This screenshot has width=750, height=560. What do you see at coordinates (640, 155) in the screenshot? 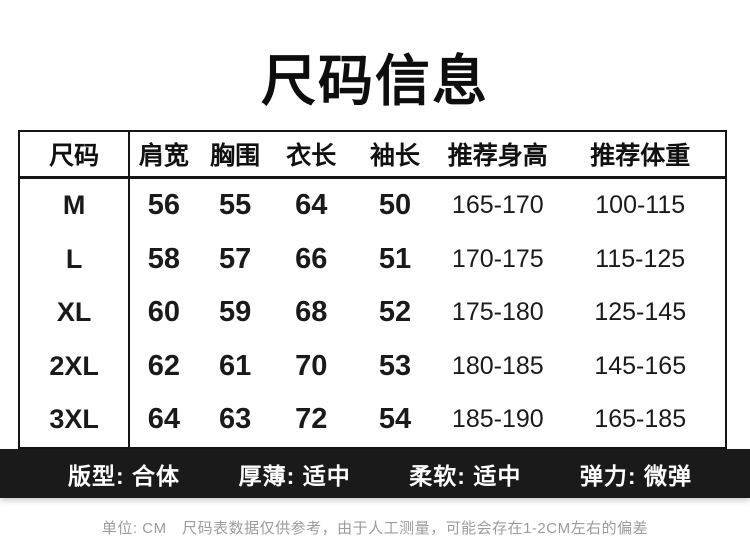
I see `header-cell-weight: 推荐体重` at bounding box center [640, 155].